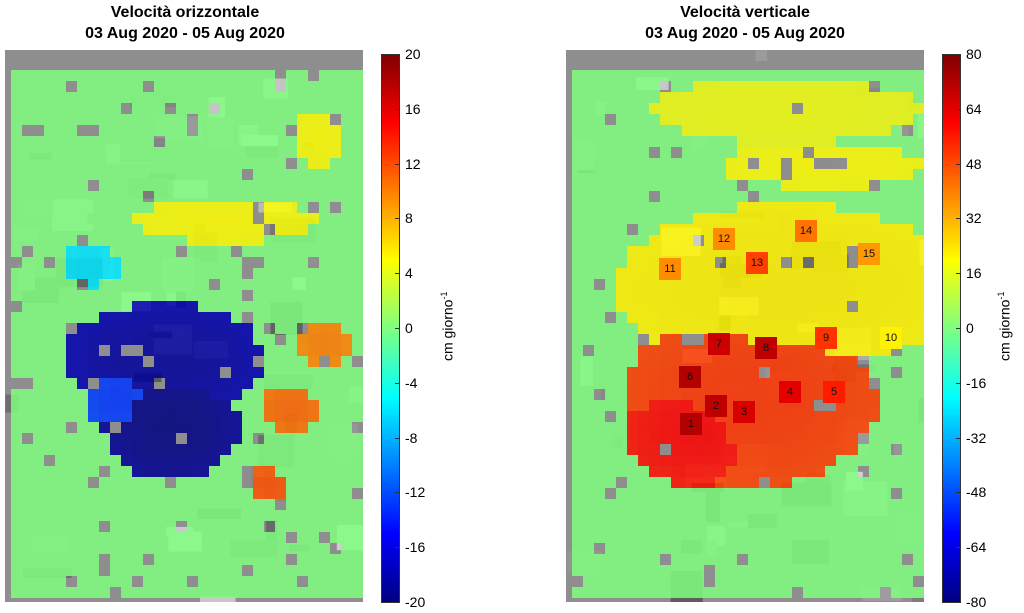 The image size is (1024, 613). Describe the element at coordinates (806, 231) in the screenshot. I see `point-marker: 14` at that location.